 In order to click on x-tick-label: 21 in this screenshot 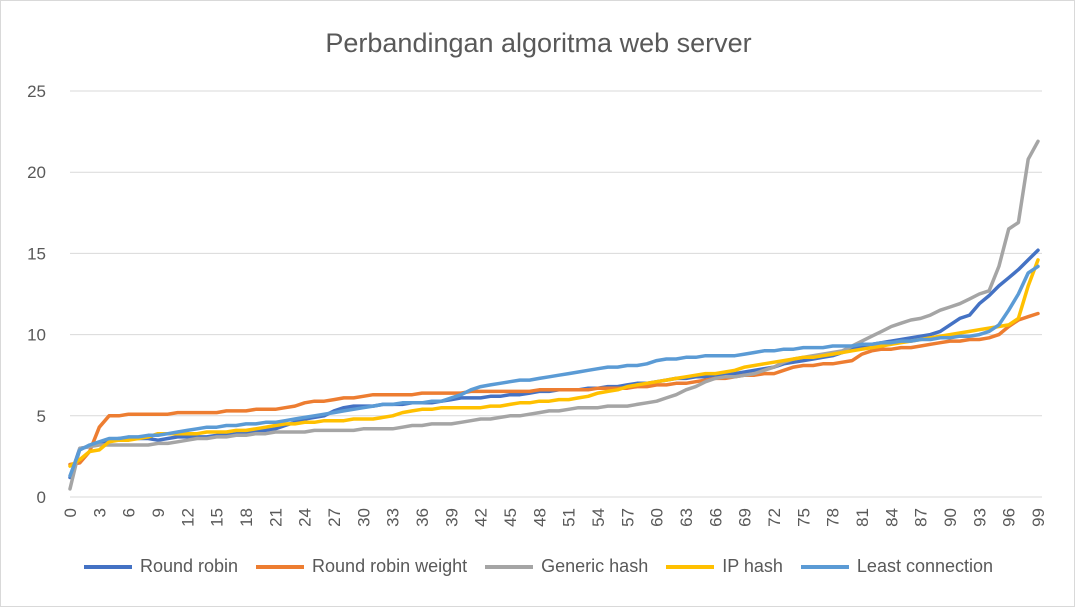, I will do `click(275, 517)`.